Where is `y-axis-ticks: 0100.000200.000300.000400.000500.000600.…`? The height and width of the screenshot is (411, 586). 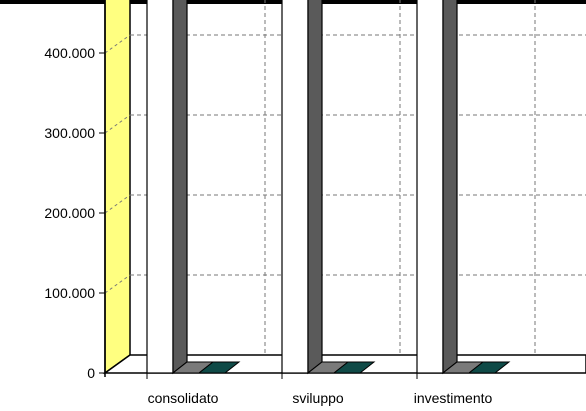 y-axis-ticks: 0100.000200.000300.000400.000500.000600.… is located at coordinates (74, 213).